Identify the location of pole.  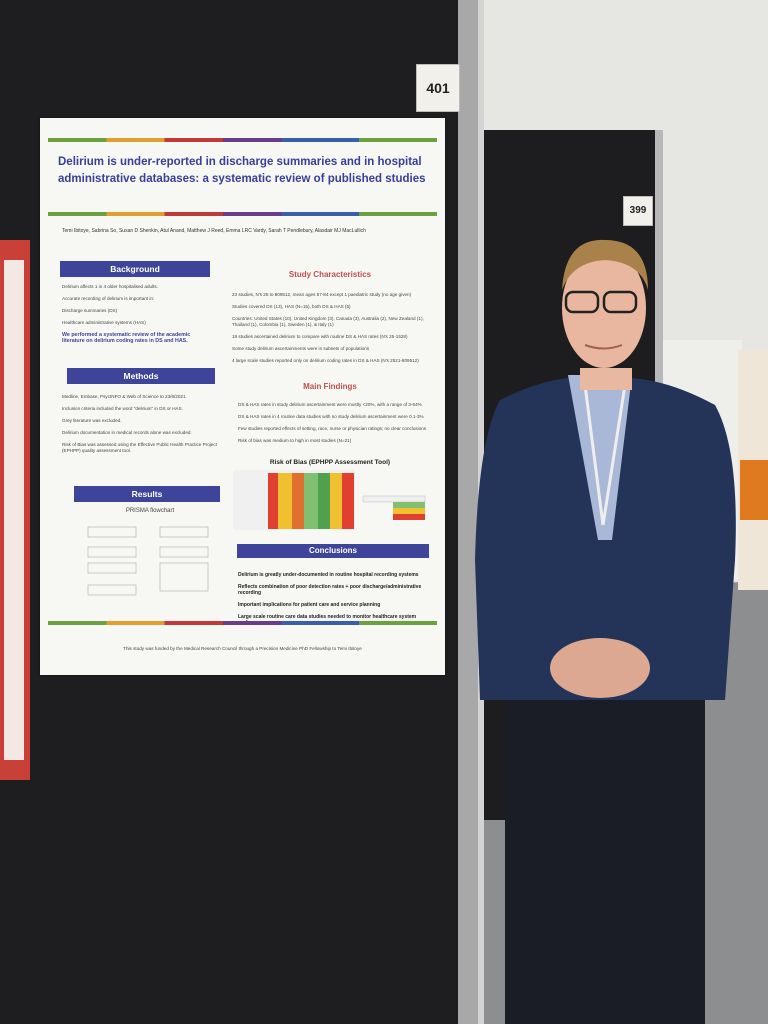
(469, 512).